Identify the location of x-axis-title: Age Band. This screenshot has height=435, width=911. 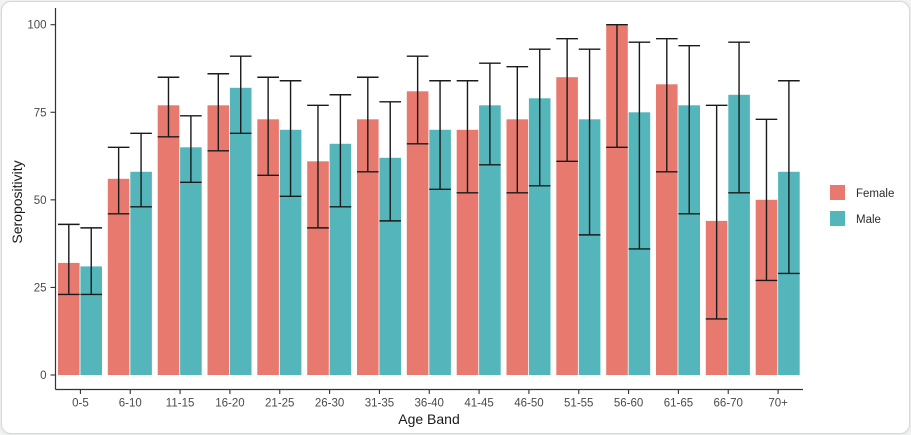
(429, 419).